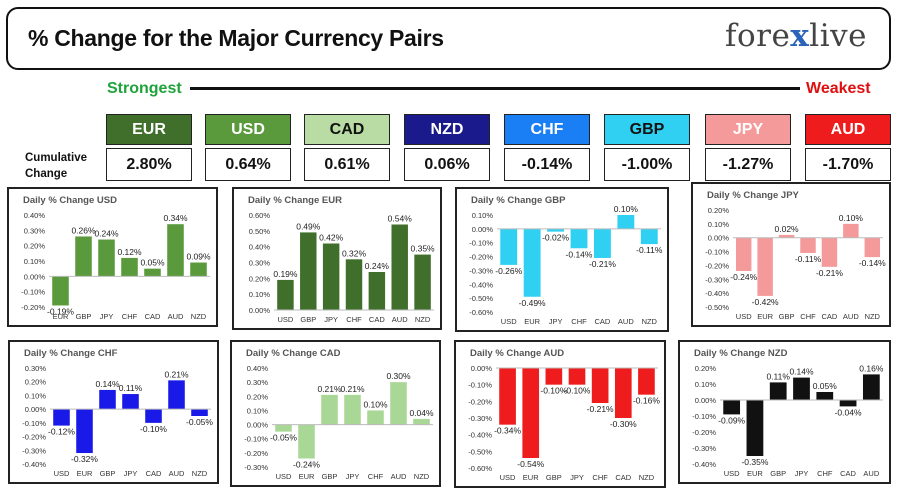 This screenshot has height=496, width=900. Describe the element at coordinates (198, 269) in the screenshot. I see `bar-nzd` at that location.